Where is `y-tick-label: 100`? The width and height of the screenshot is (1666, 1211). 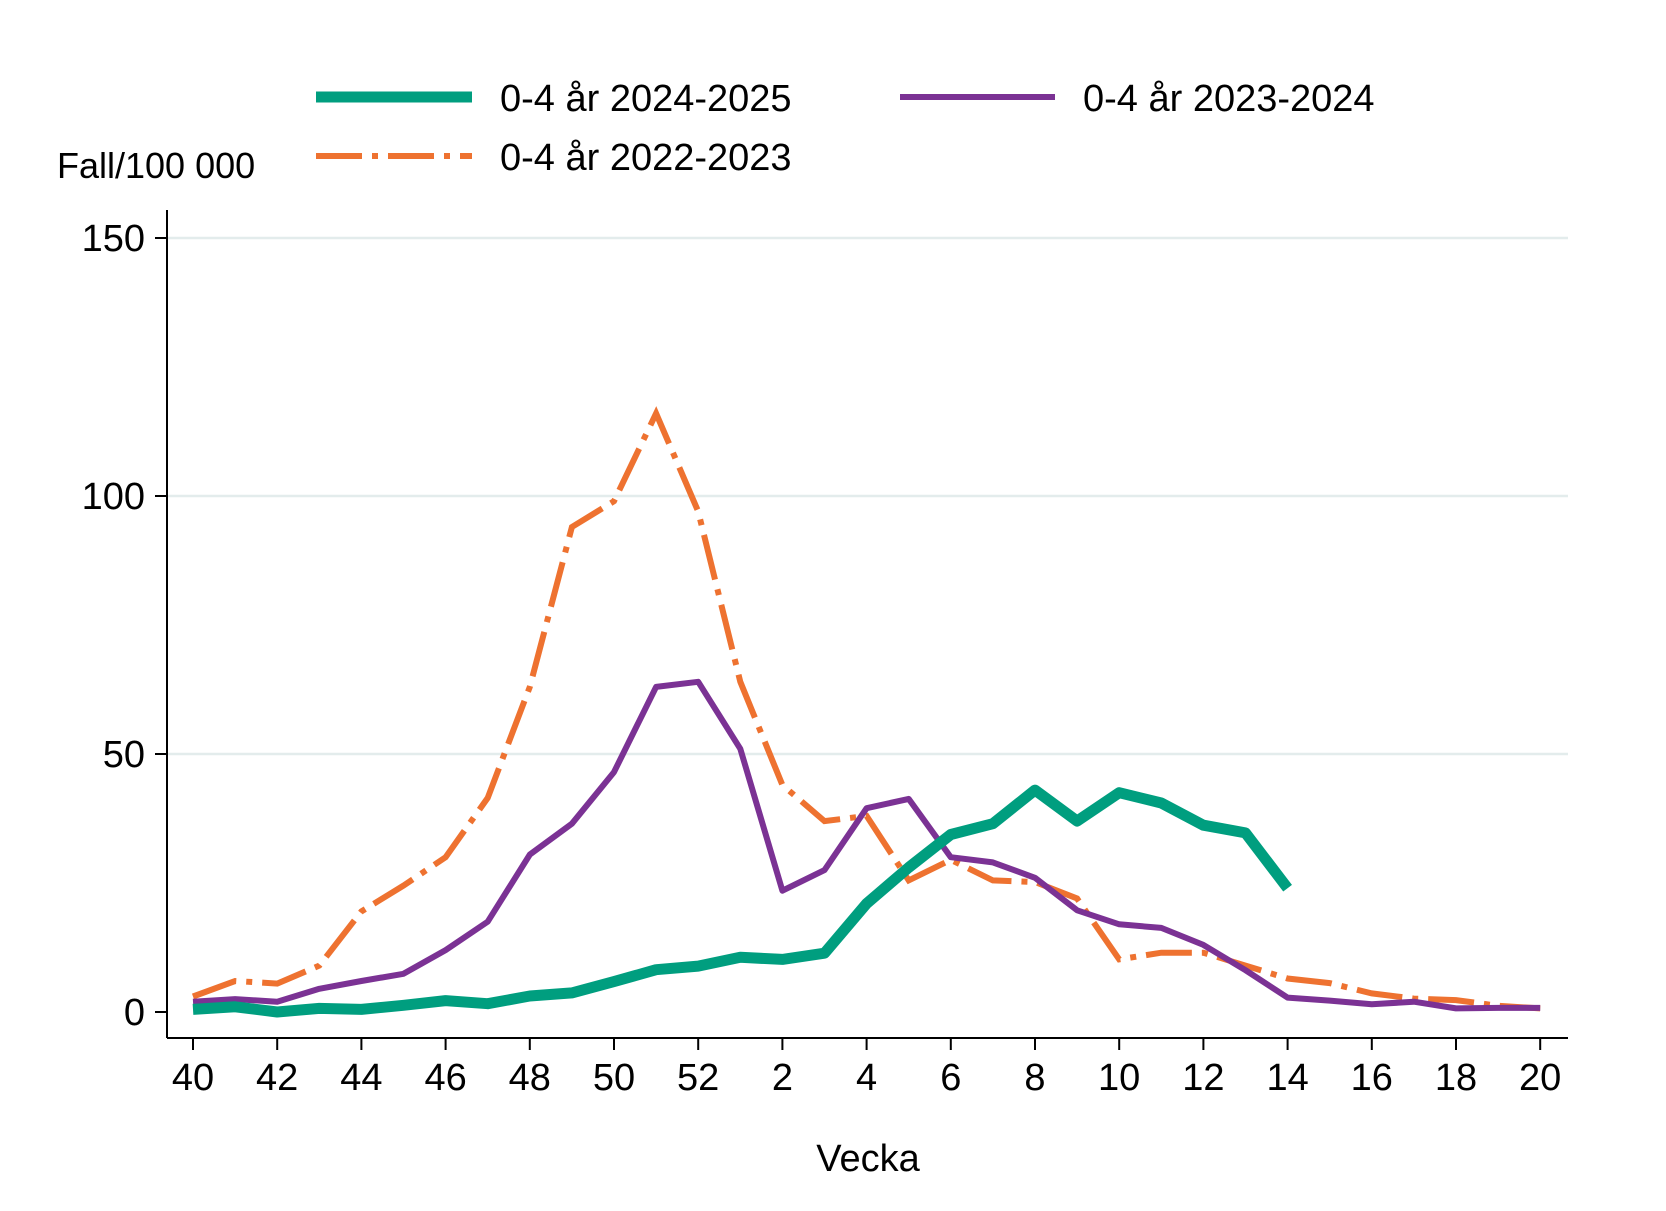
y-tick-label: 100 is located at coordinates (113, 497).